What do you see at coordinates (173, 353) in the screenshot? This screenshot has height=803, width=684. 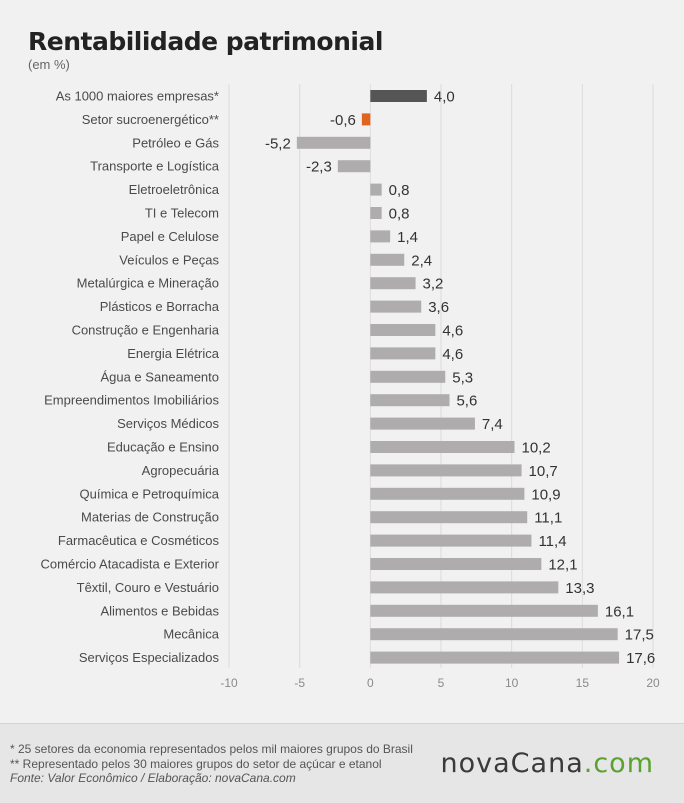 I see `category-label: Energia Elétrica` at bounding box center [173, 353].